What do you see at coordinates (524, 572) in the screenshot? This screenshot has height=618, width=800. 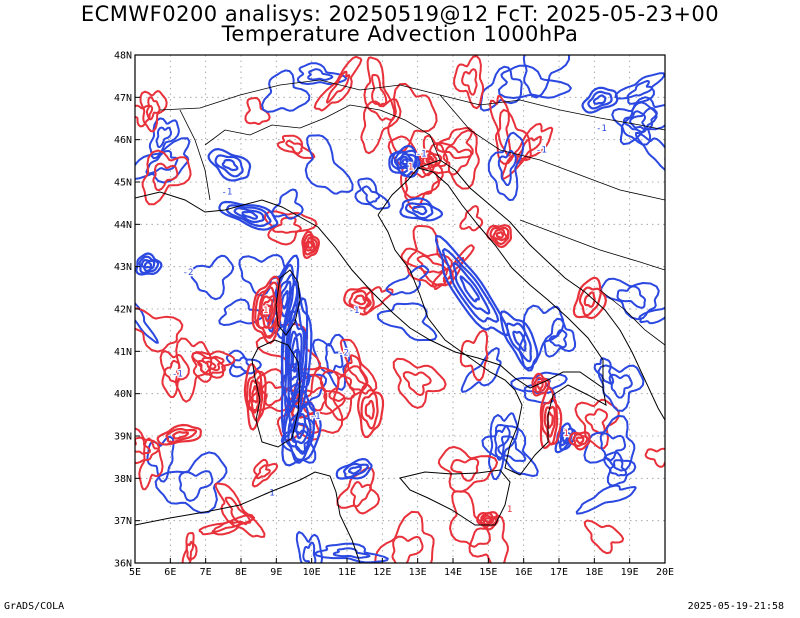 I see `lon-tick-label: 16E` at bounding box center [524, 572].